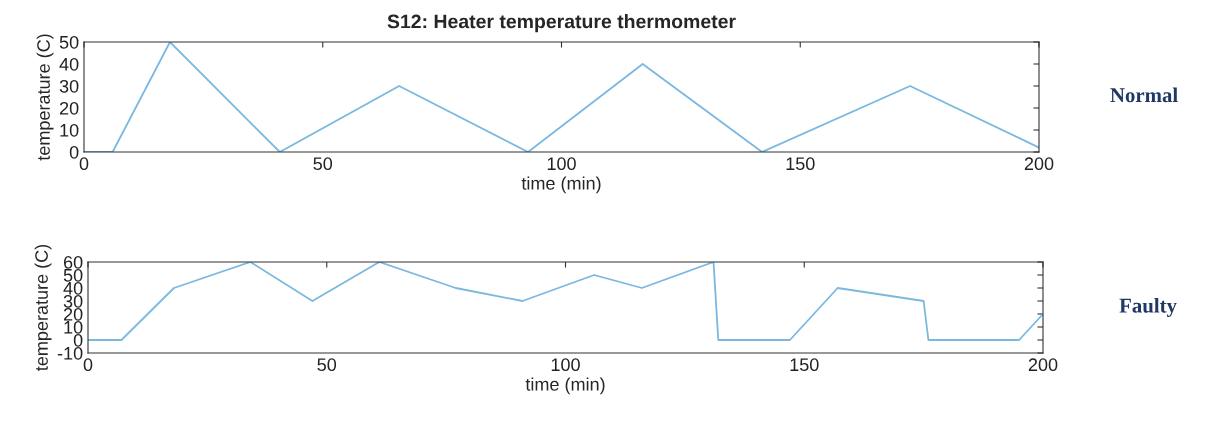 This screenshot has width=1208, height=427. I want to click on x-tick-label: 0, so click(88, 365).